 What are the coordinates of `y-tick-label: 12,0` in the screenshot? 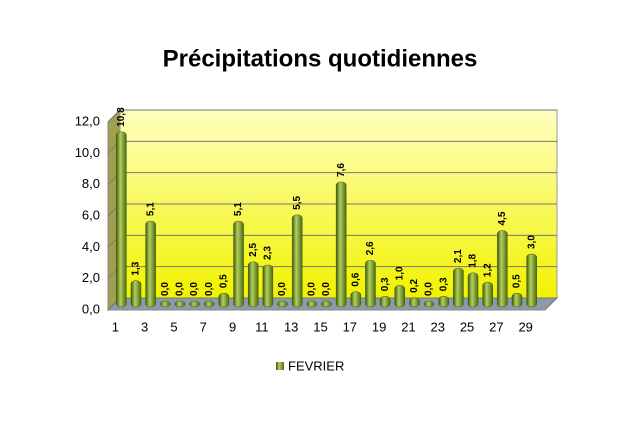 It's located at (87, 120).